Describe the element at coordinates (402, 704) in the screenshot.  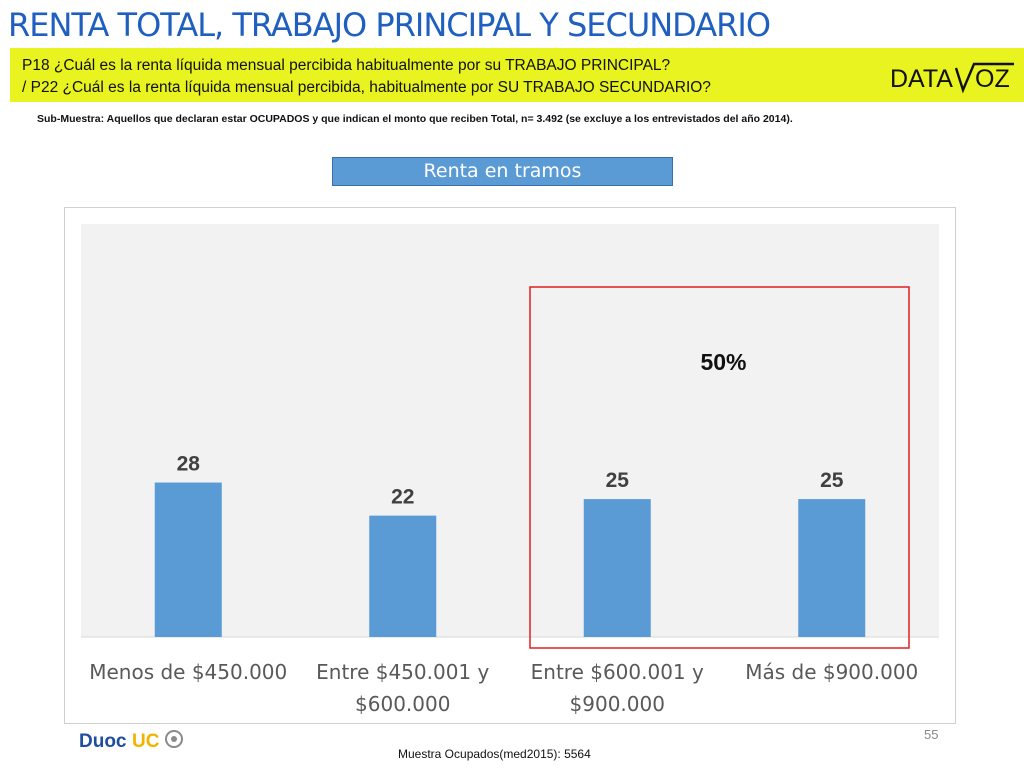
I see `x-tick-label-2-line-2: $600.000` at that location.